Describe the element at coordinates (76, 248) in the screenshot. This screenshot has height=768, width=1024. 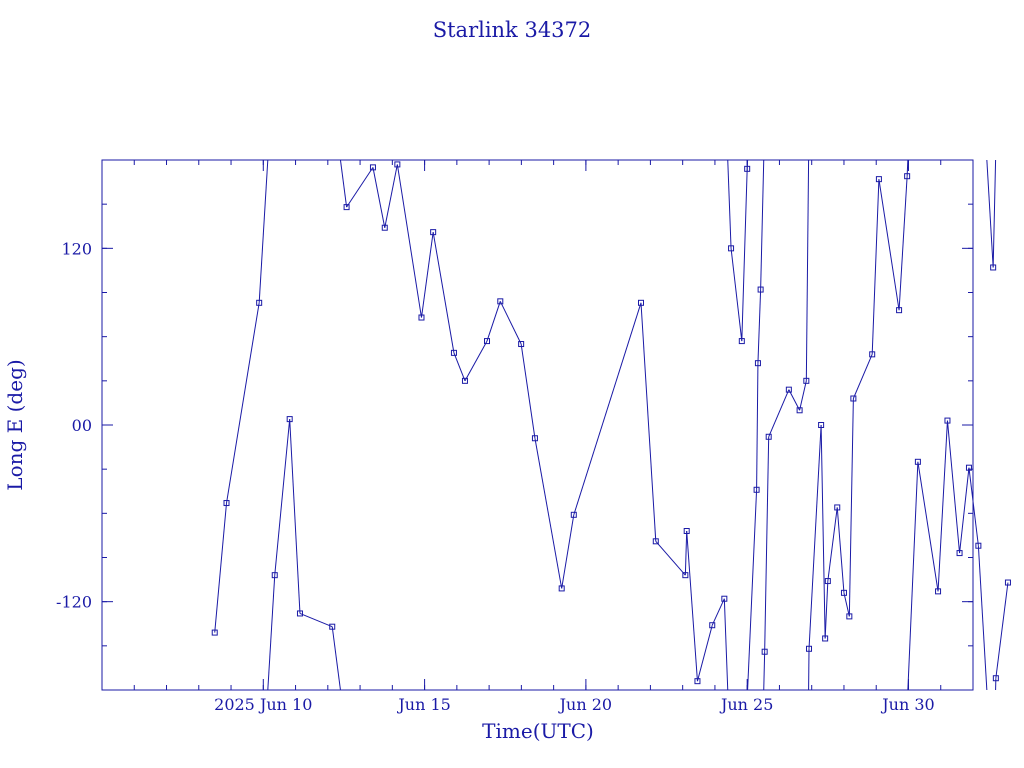
I see `y-tick-label: 120` at that location.